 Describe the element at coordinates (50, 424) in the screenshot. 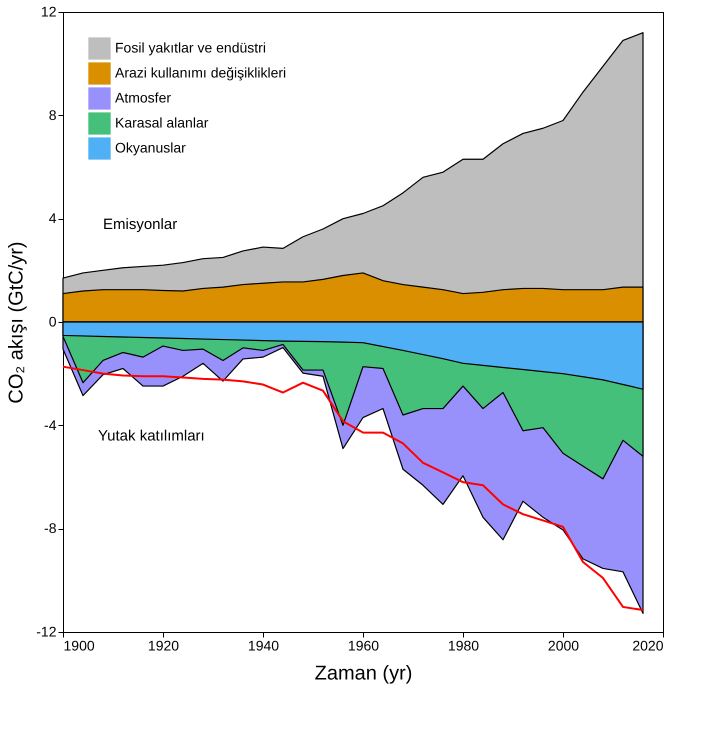

I see `y-tick-label: -4` at that location.